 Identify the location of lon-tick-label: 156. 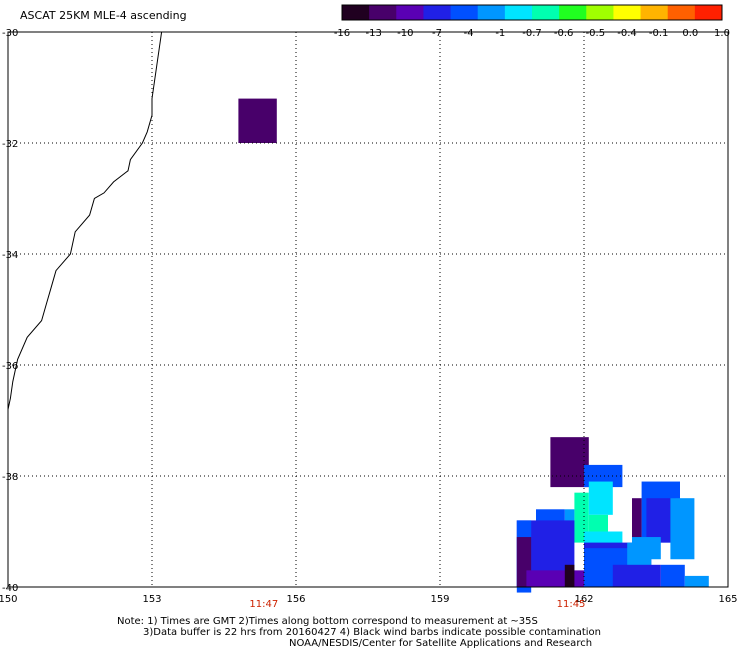
(295, 599).